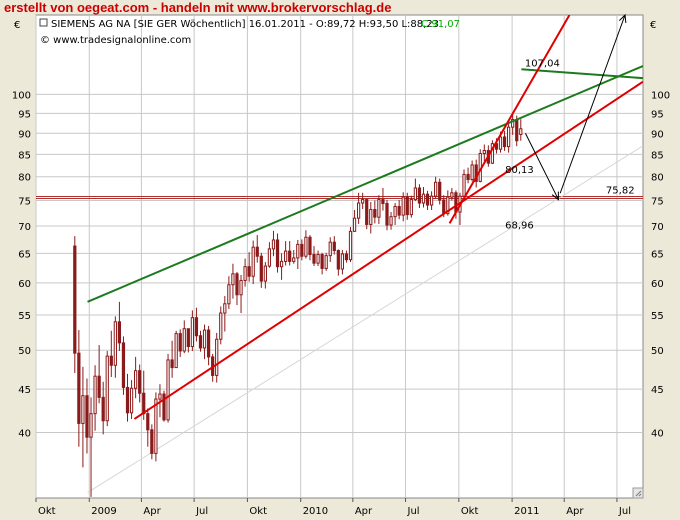 Image resolution: width=680 pixels, height=520 pixels. Describe the element at coordinates (657, 227) in the screenshot. I see `y-tick-label-right: 70` at that location.